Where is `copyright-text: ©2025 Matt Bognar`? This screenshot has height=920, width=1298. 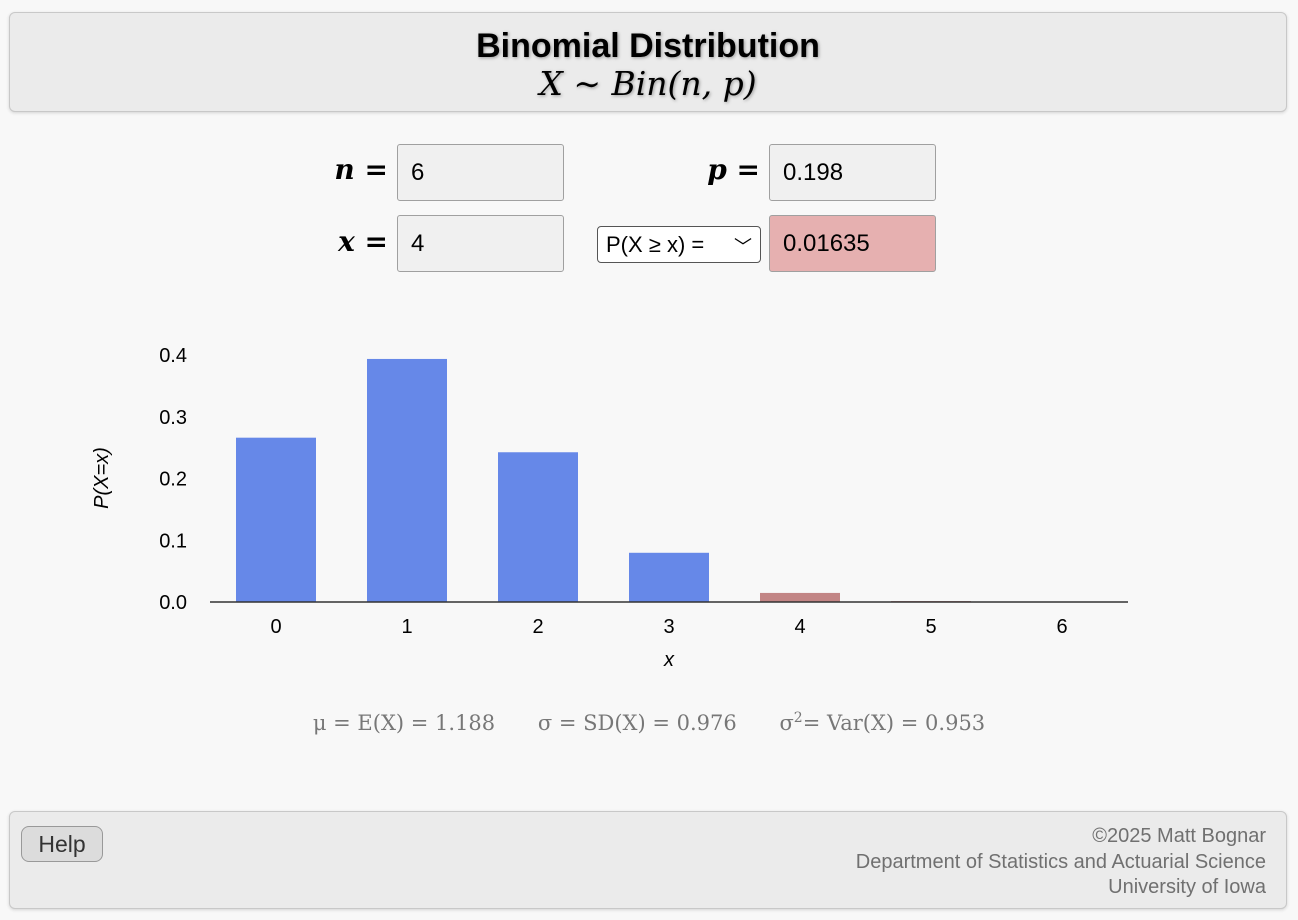
copyright-text: ©2025 Matt Bognar is located at coordinates (1179, 836).